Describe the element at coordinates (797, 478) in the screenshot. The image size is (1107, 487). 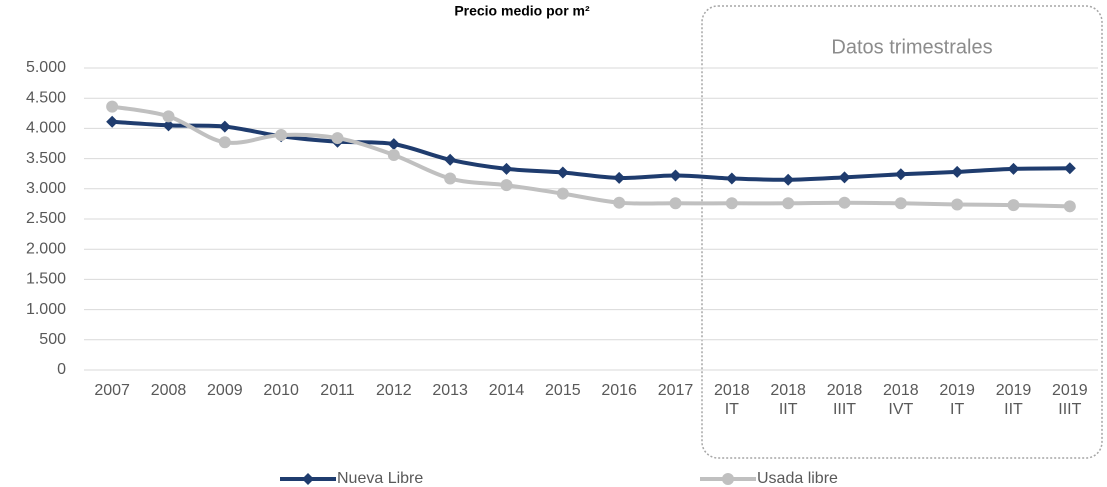
I see `legend-label: Usada libre` at that location.